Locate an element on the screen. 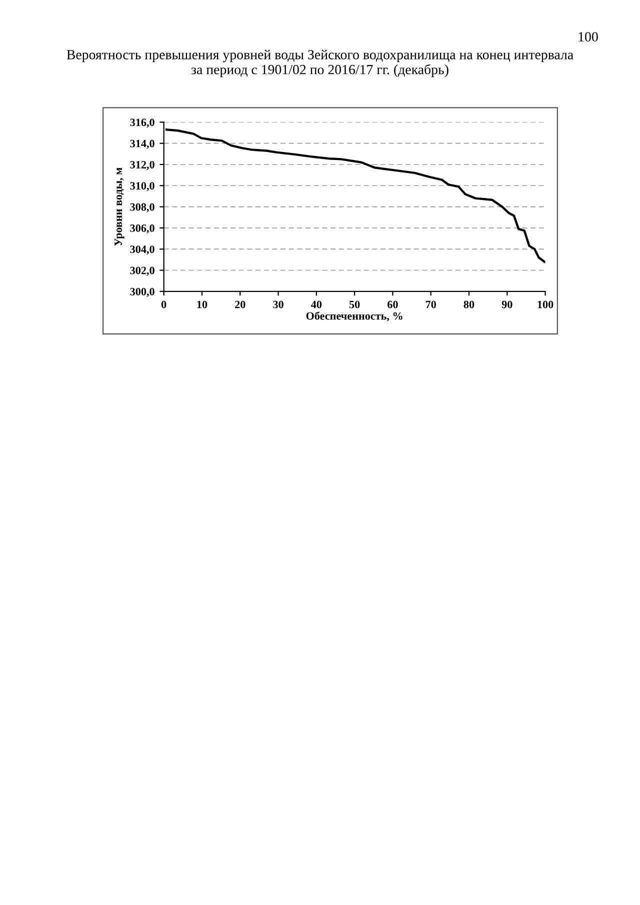 The width and height of the screenshot is (640, 905). y-tick-label: 300,0 is located at coordinates (142, 292).